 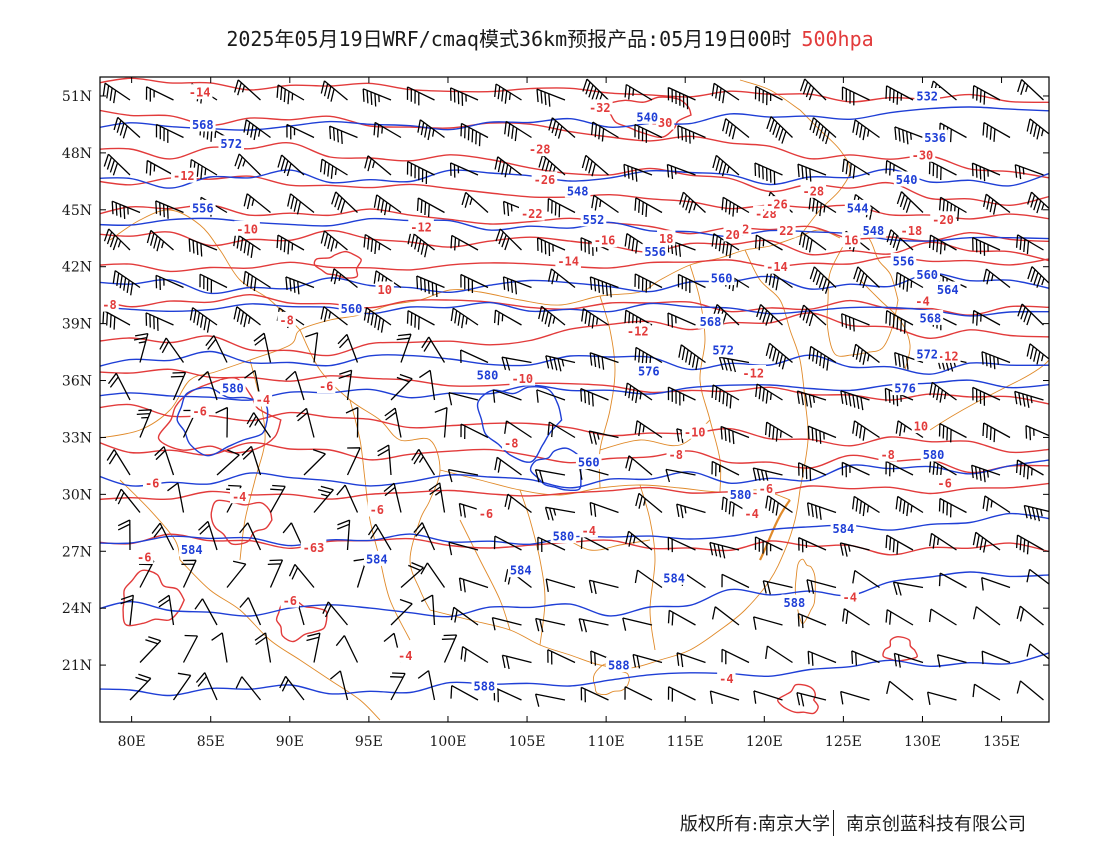 What do you see at coordinates (905, 389) in the screenshot?
I see `contour-label: 576` at bounding box center [905, 389].